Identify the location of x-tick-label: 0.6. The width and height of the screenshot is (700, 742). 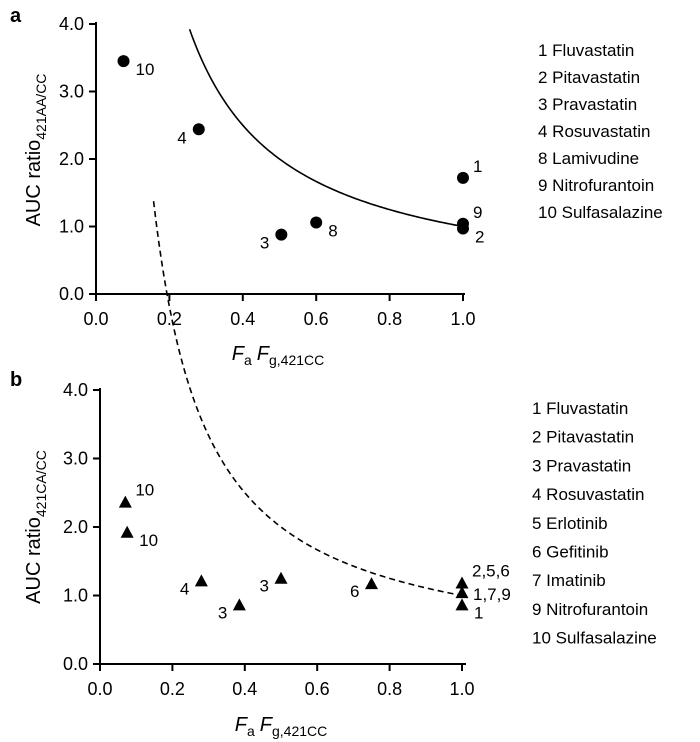
(317, 689).